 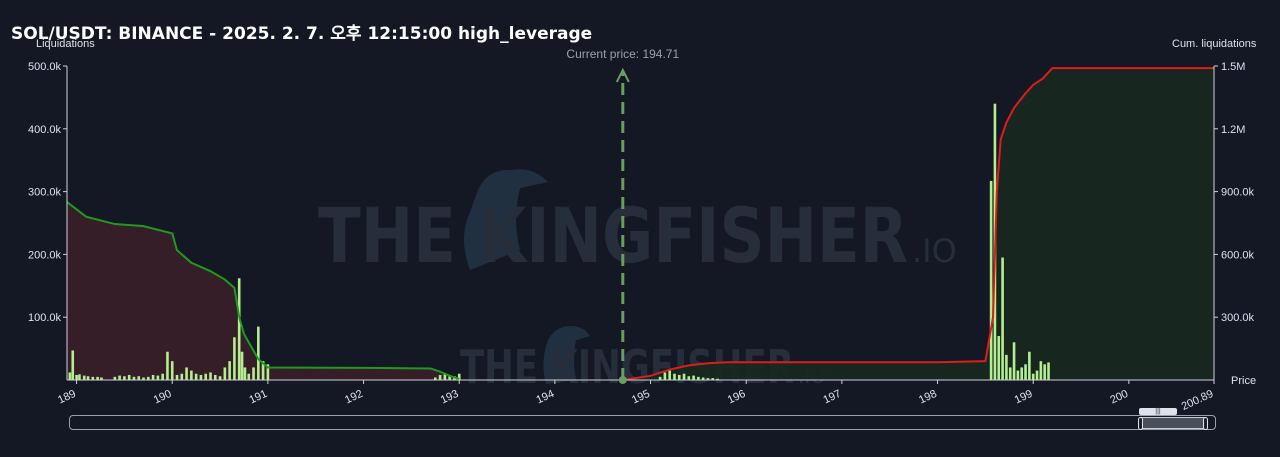 I want to click on x-tick-label: 198, so click(x=928, y=397).